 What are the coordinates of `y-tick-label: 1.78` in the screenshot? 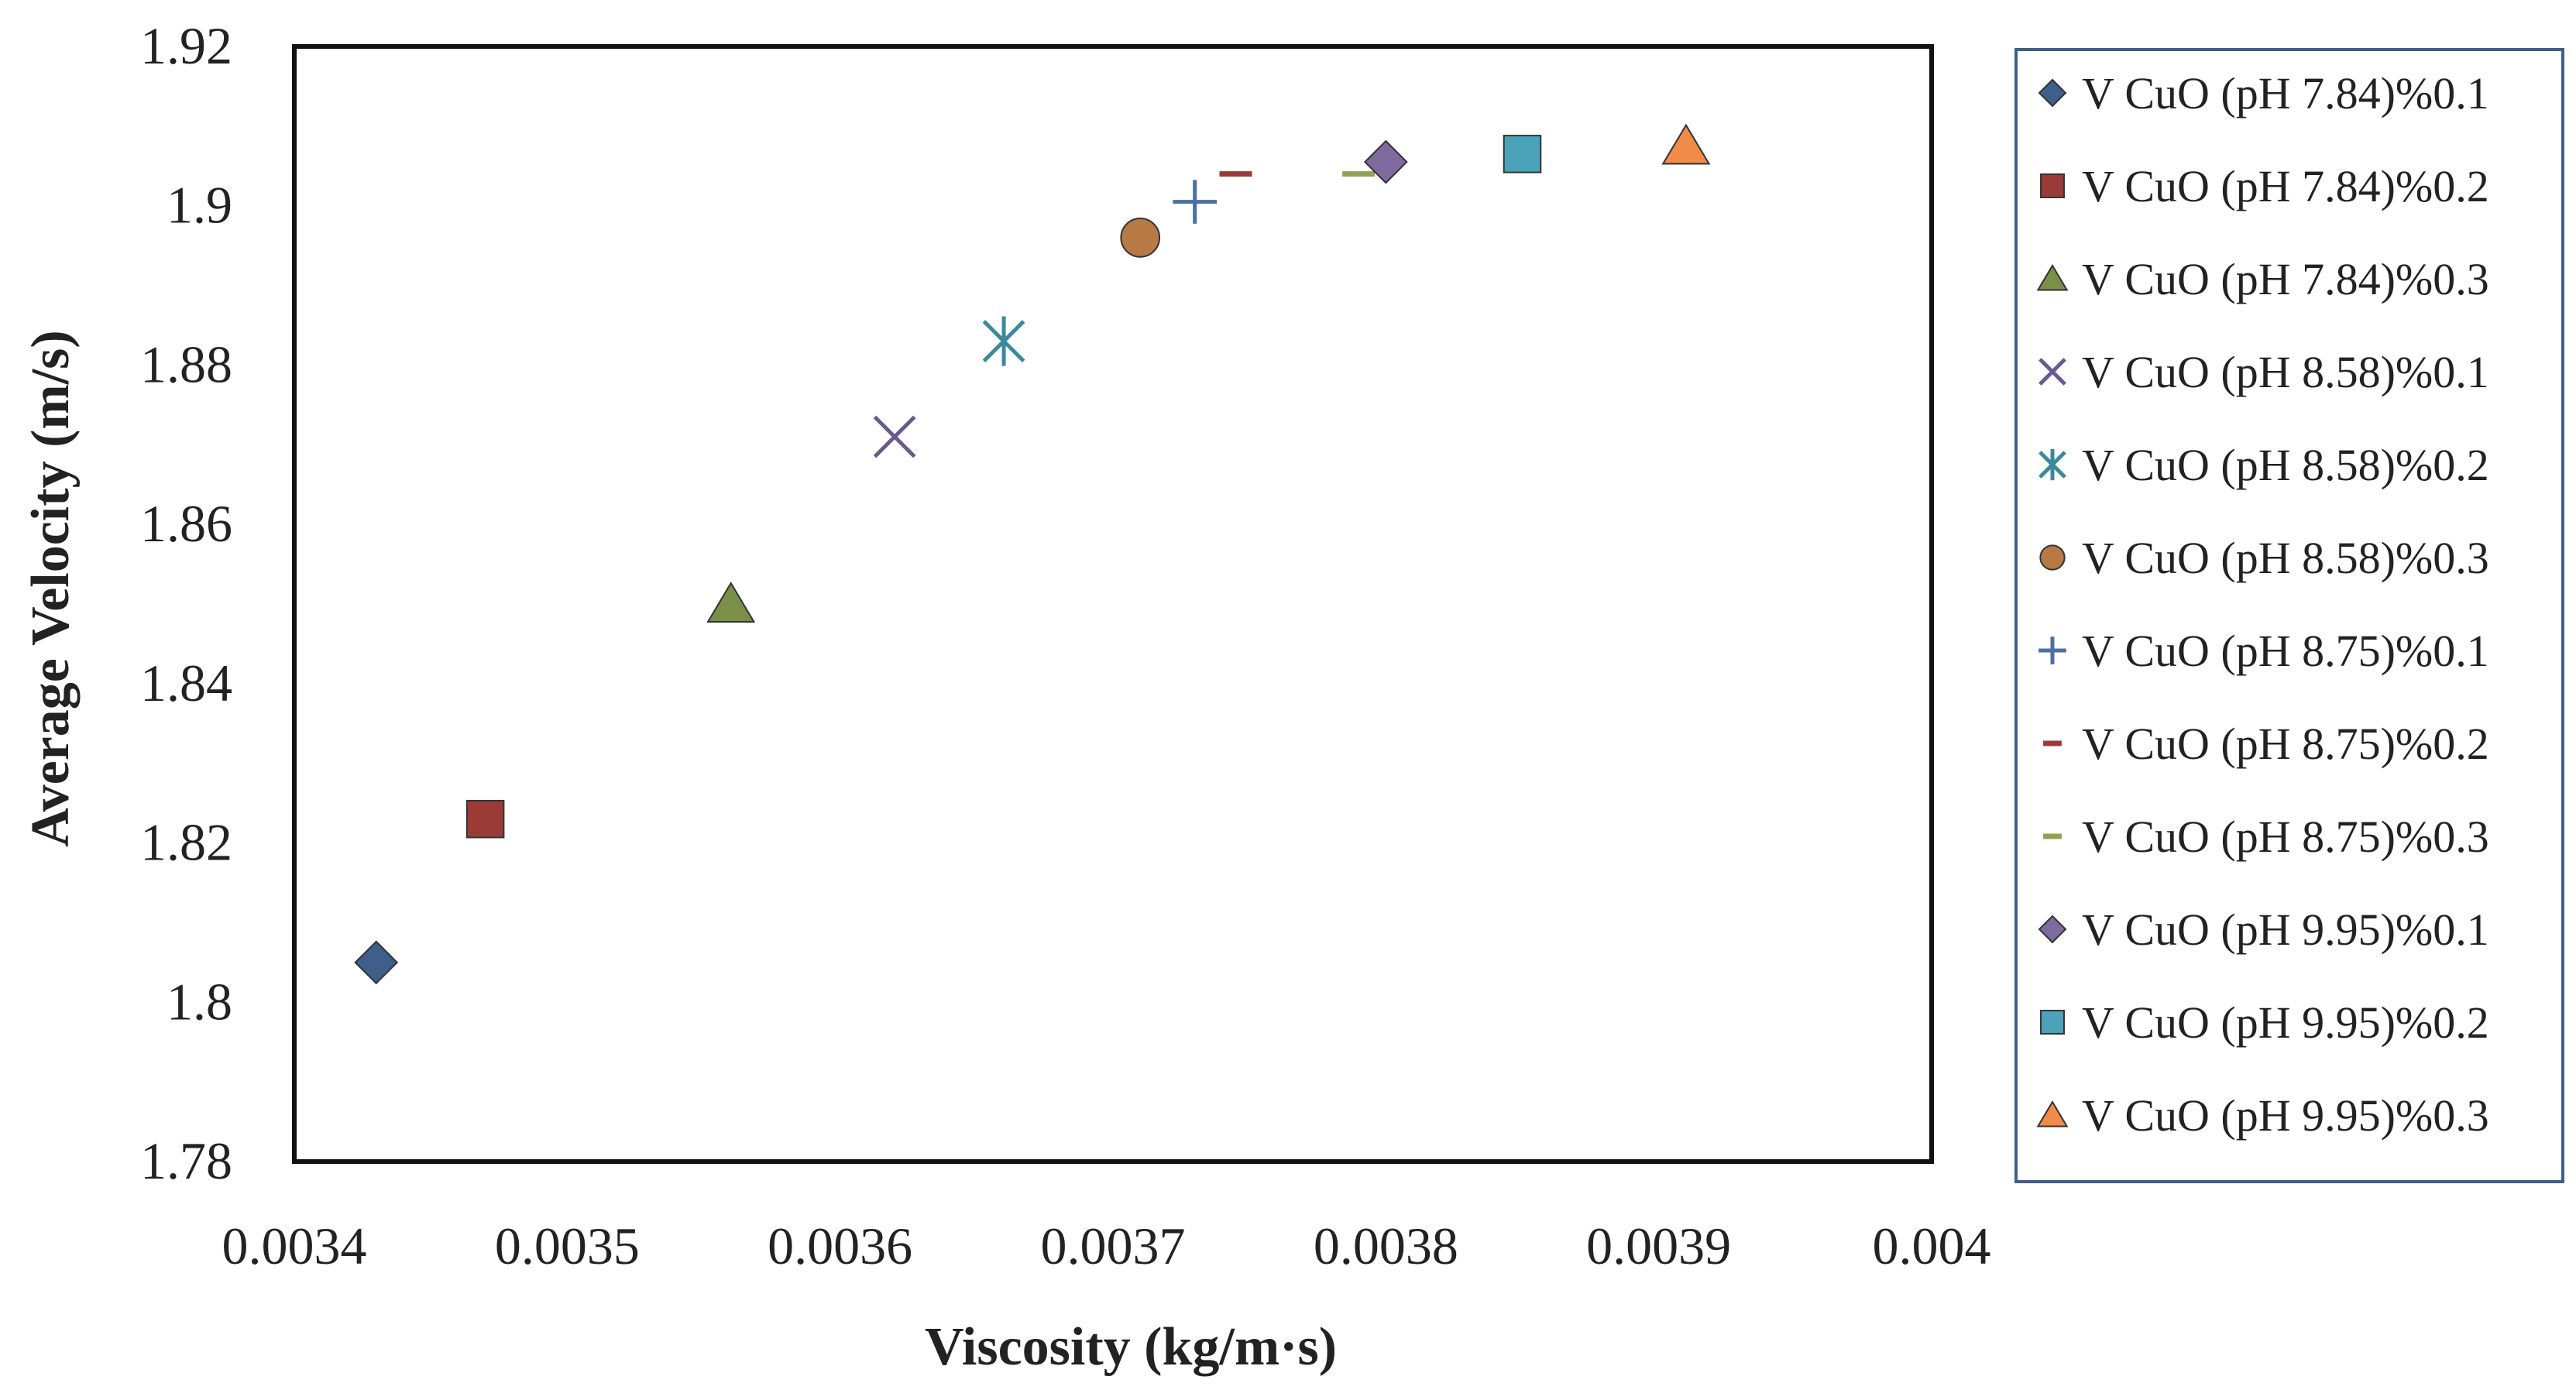 It's located at (186, 1160).